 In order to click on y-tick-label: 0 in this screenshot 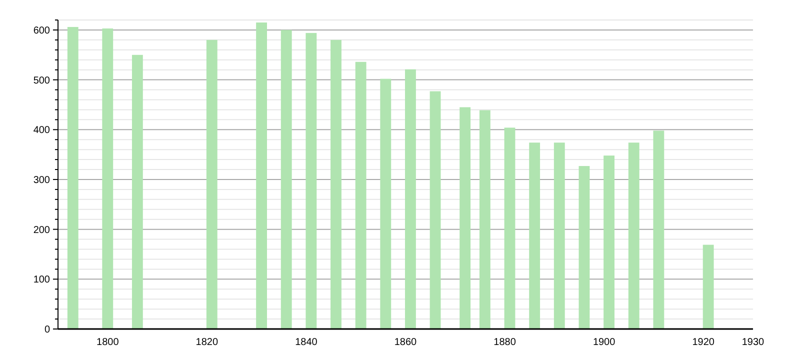, I will do `click(47, 330)`.